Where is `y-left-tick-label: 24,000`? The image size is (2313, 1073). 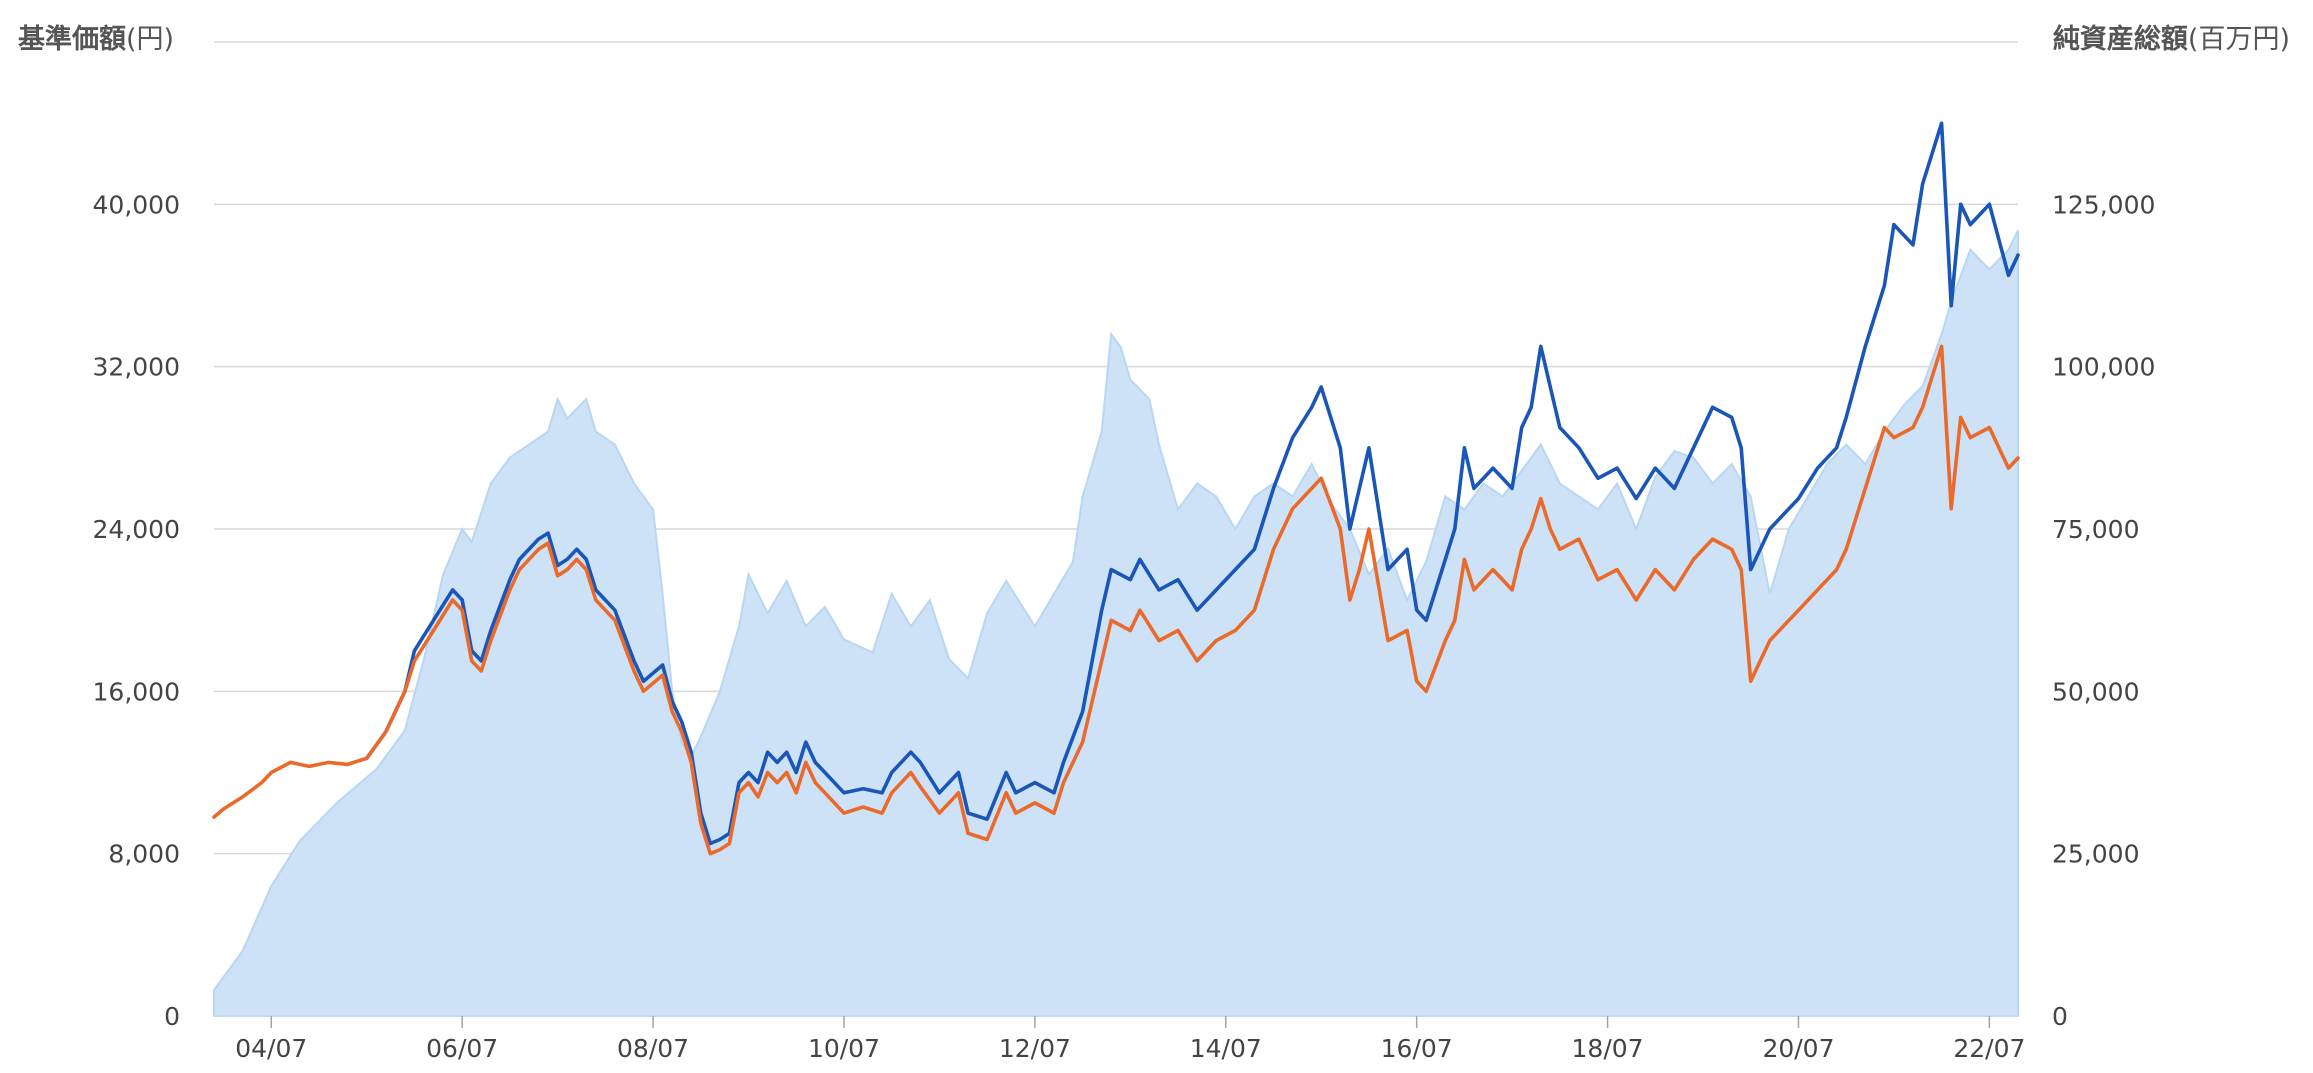
y-left-tick-label: 24,000 is located at coordinates (136, 529).